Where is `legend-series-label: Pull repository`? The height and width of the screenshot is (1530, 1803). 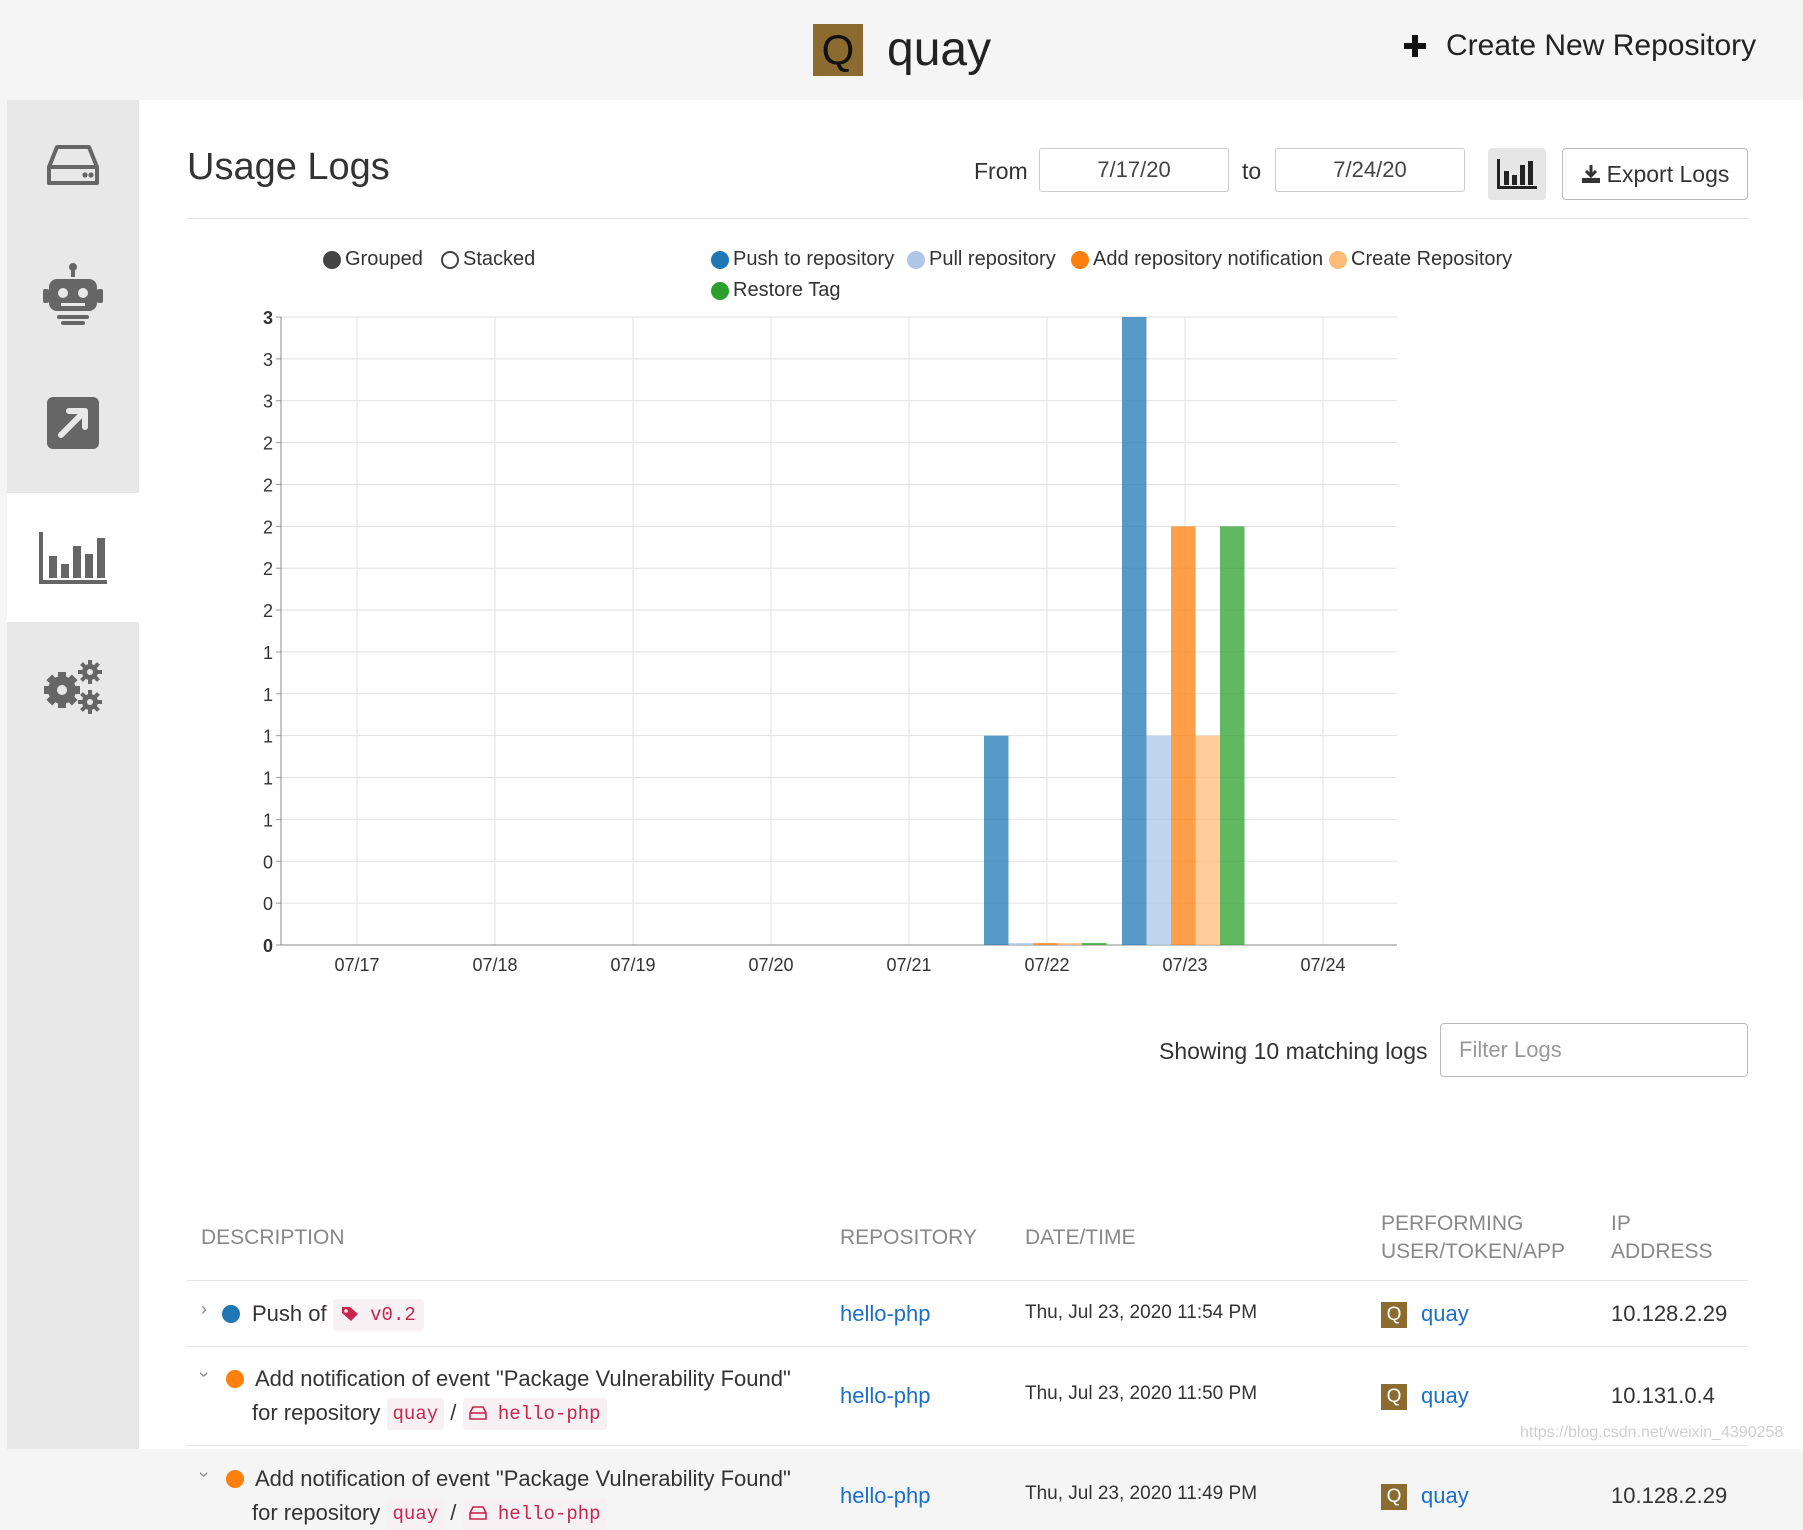 legend-series-label: Pull repository is located at coordinates (992, 259).